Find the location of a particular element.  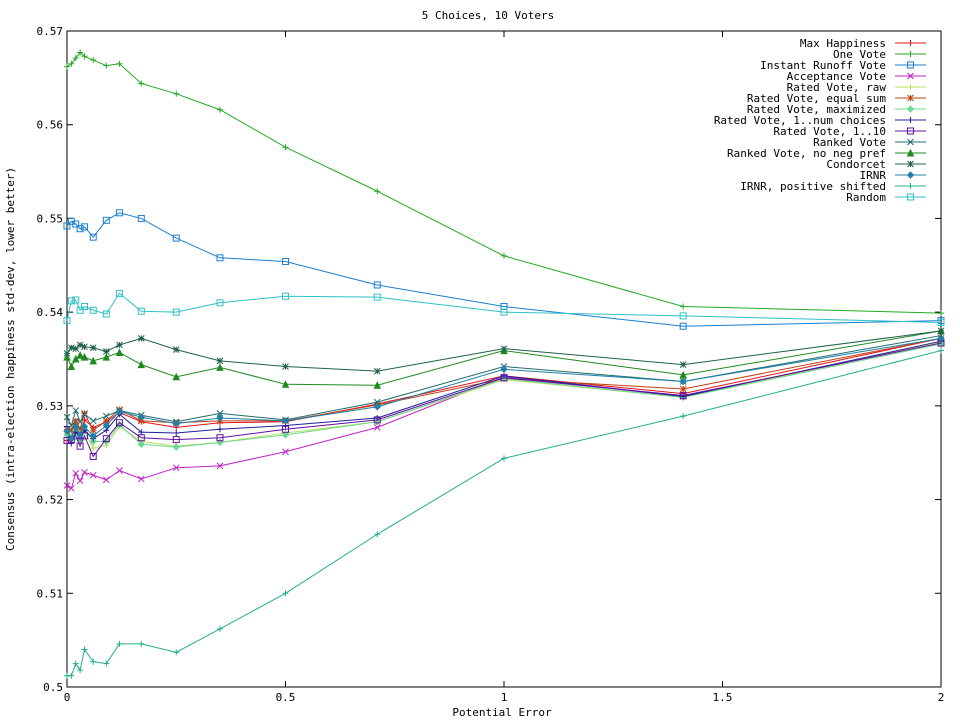

legend-entry-6: Rated Vote, maximized is located at coordinates (836, 109).